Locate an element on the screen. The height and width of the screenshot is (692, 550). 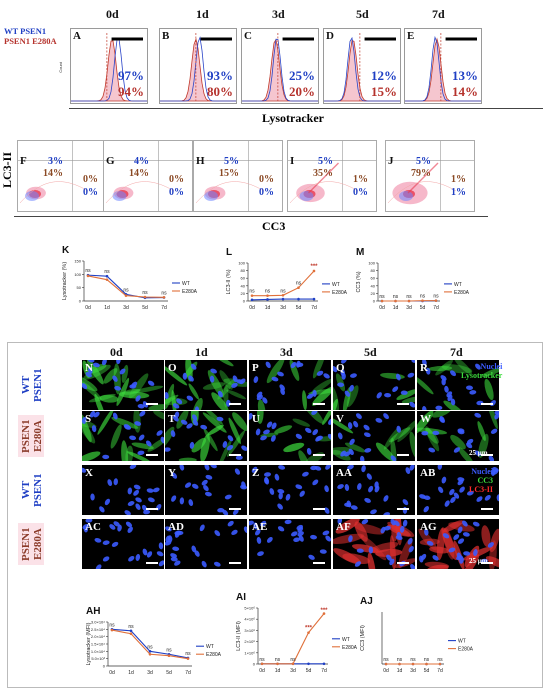
micrograph: W is located at coordinates (458, 436).